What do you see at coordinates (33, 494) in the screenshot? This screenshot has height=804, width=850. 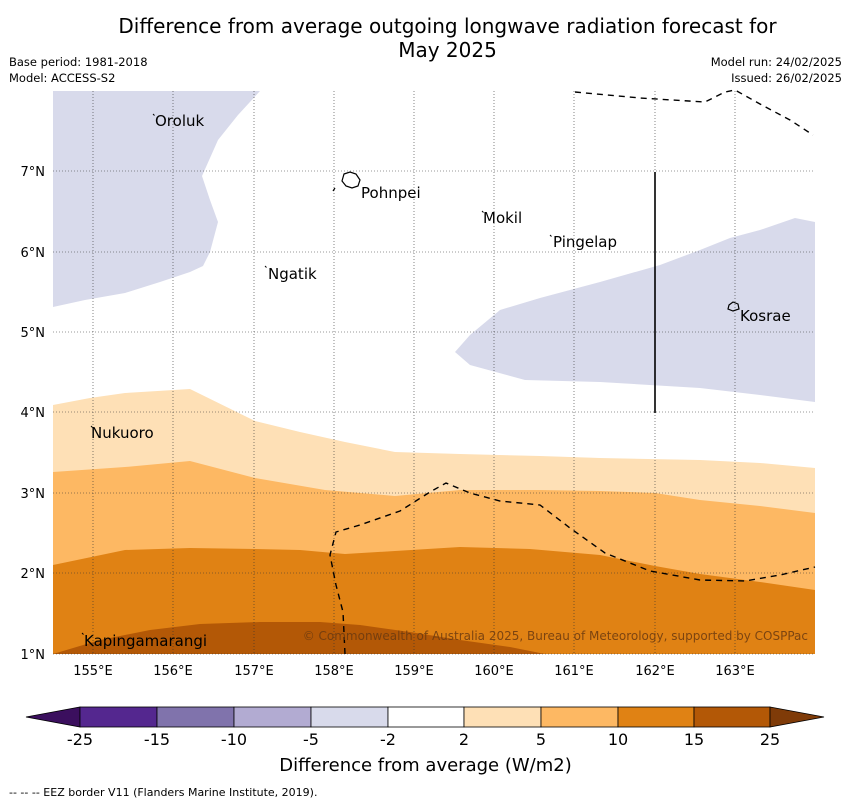 I see `lat-label: 3°N` at bounding box center [33, 494].